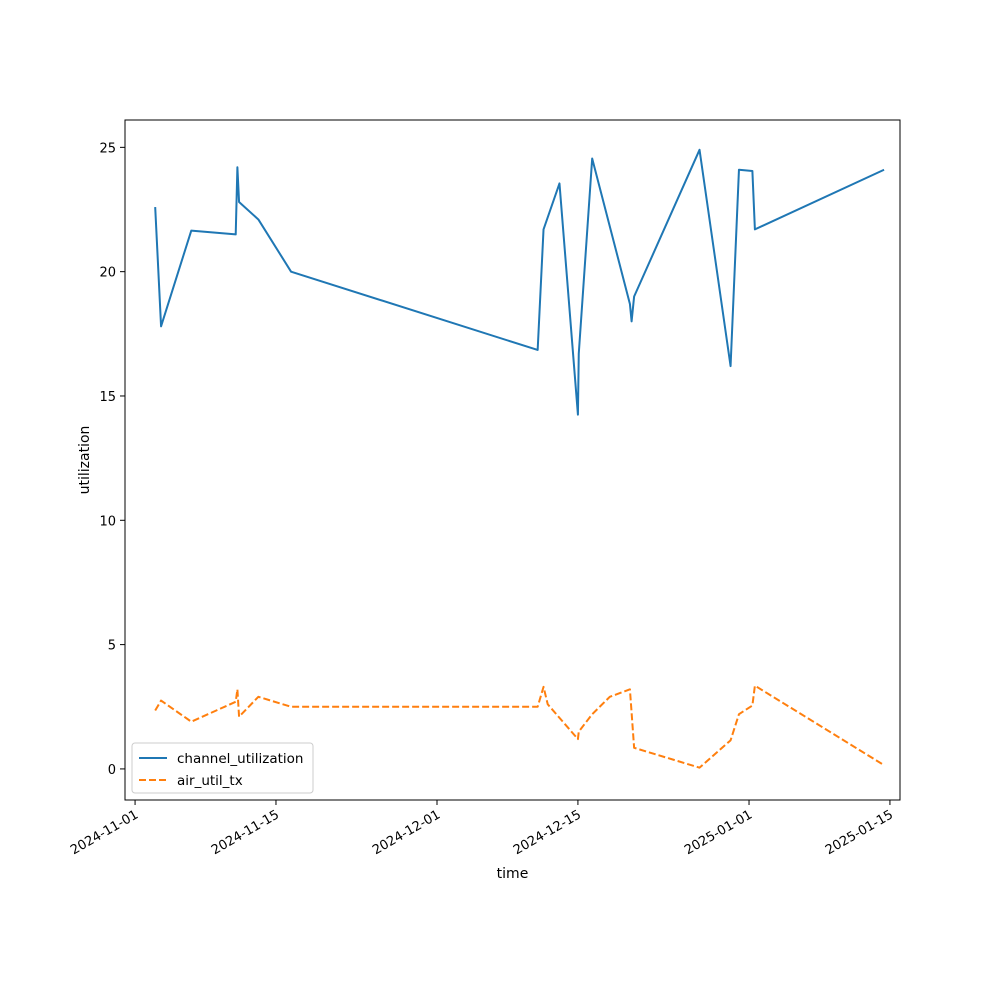 The height and width of the screenshot is (1004, 1000). What do you see at coordinates (107, 148) in the screenshot?
I see `y-tick-label: 25` at bounding box center [107, 148].